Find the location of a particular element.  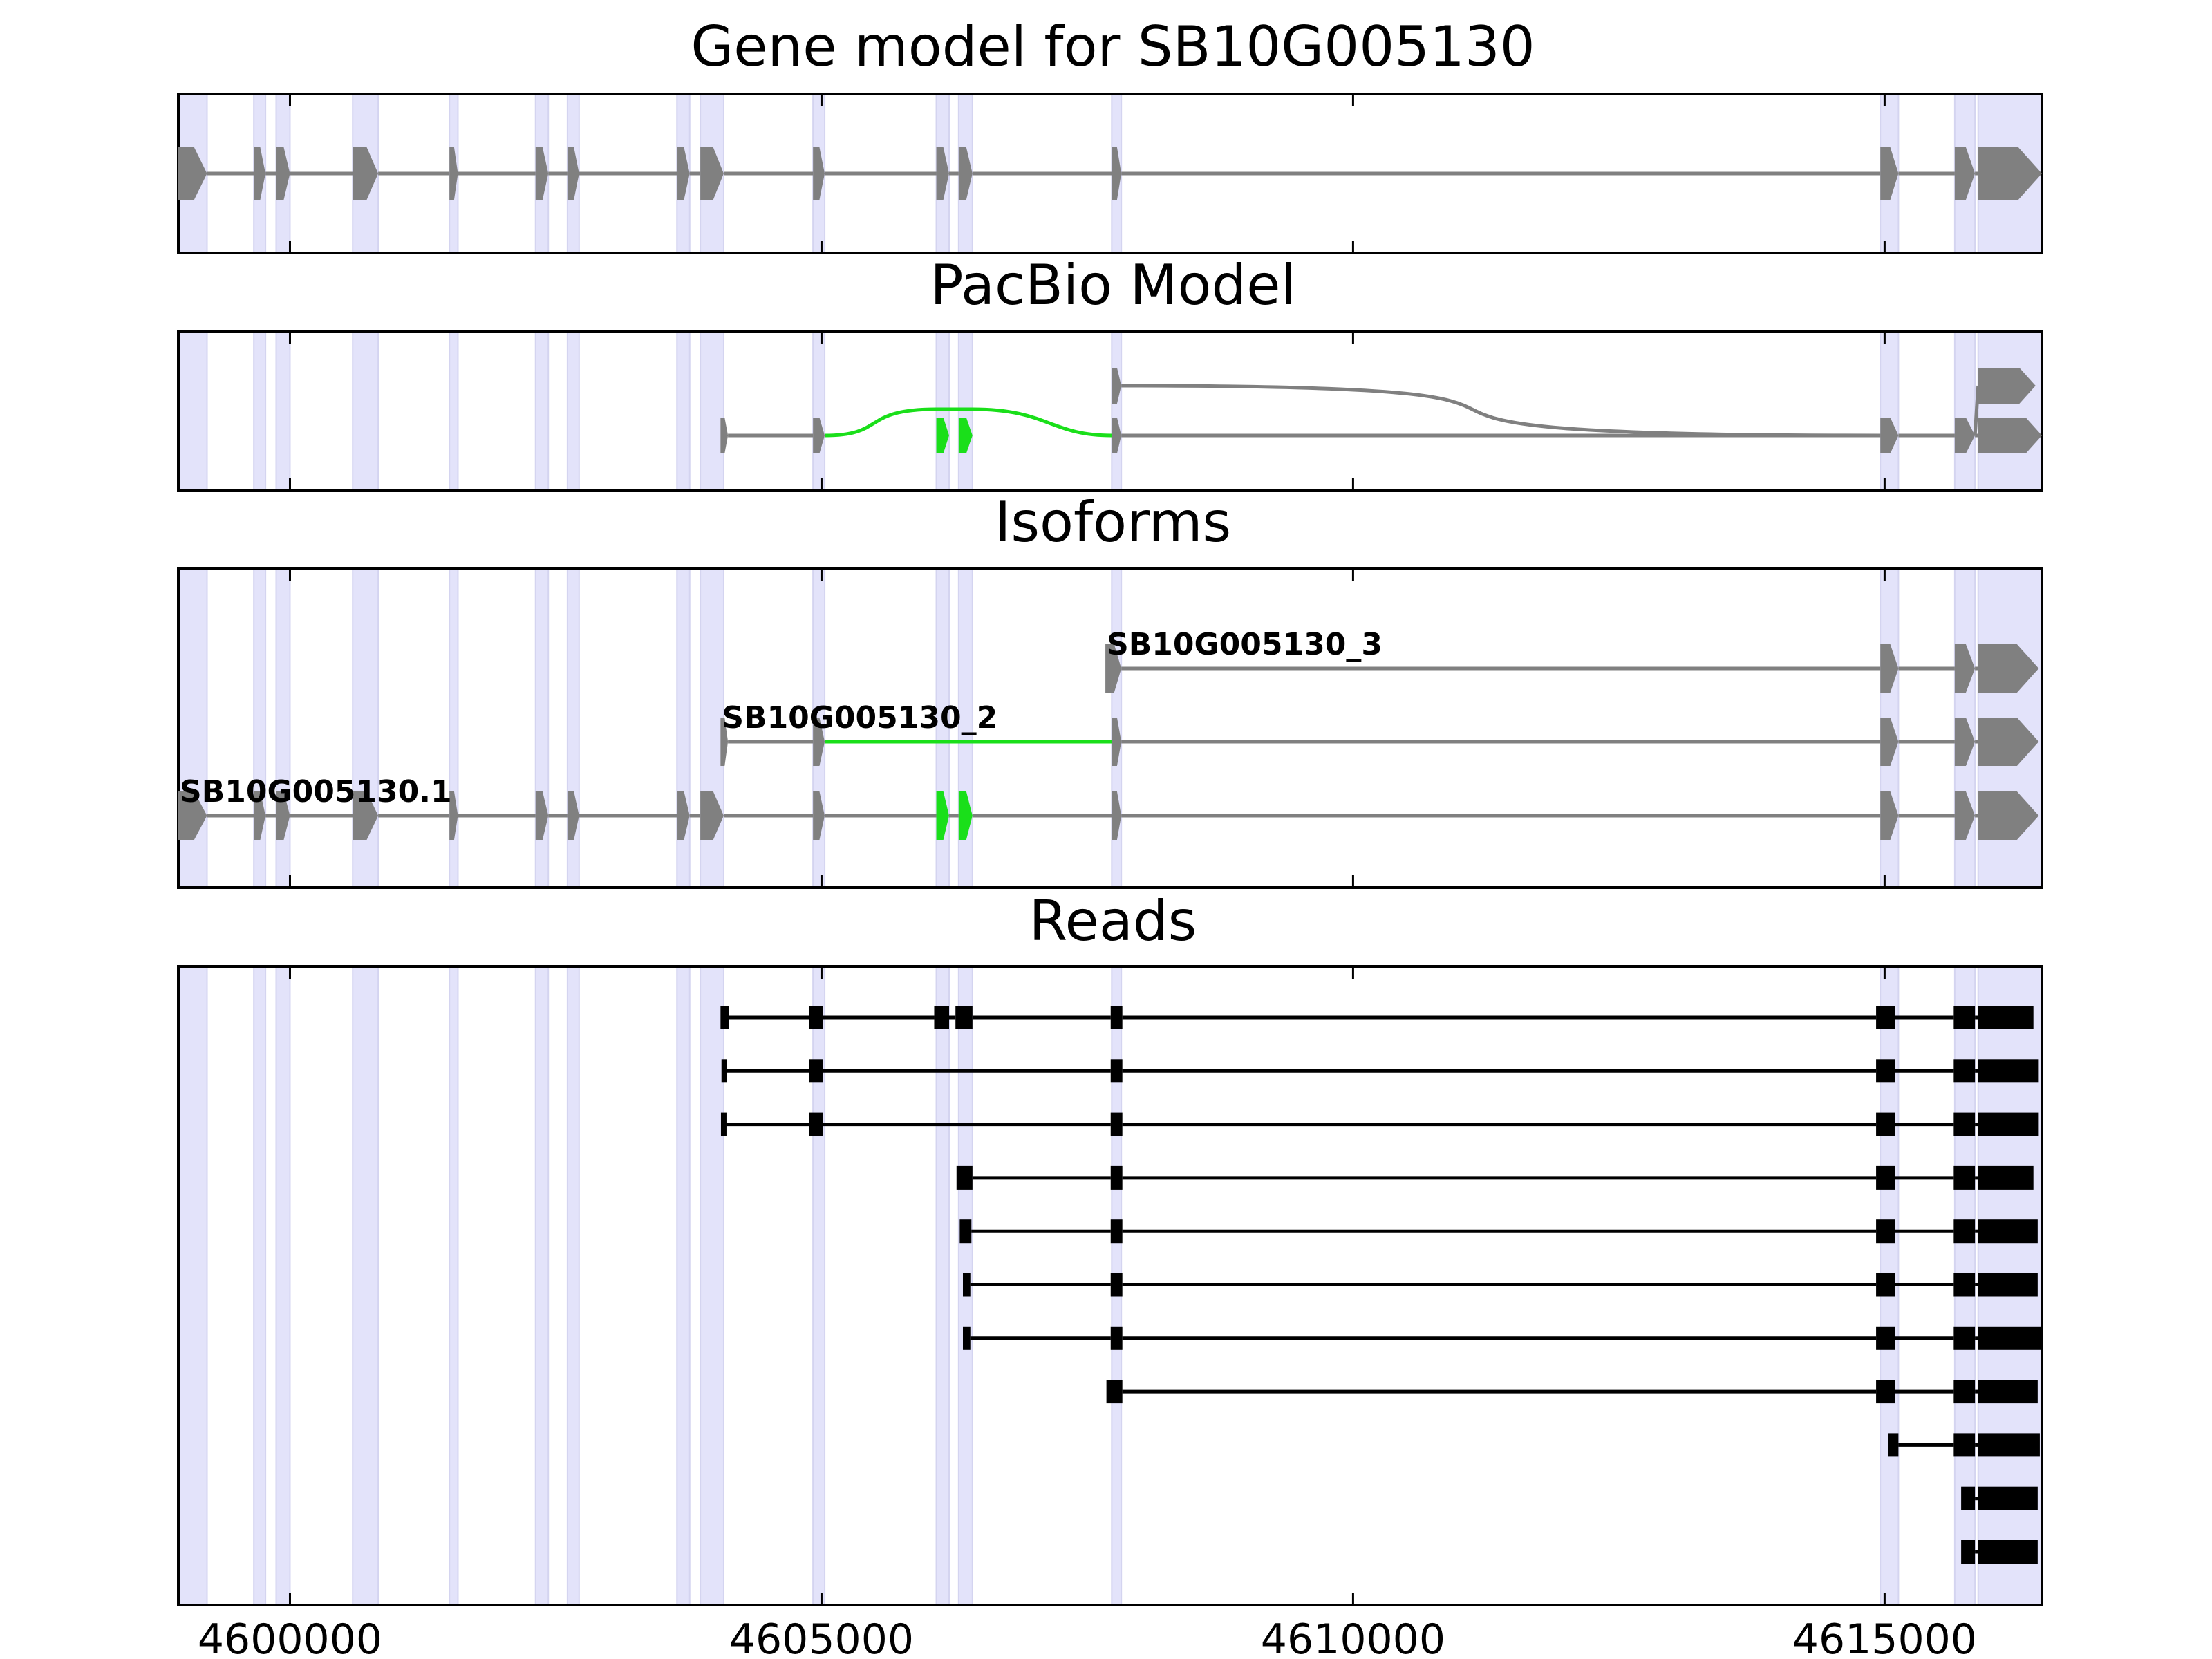

panel-title-gene-model: Gene model for SB10G005130 is located at coordinates (1113, 47).